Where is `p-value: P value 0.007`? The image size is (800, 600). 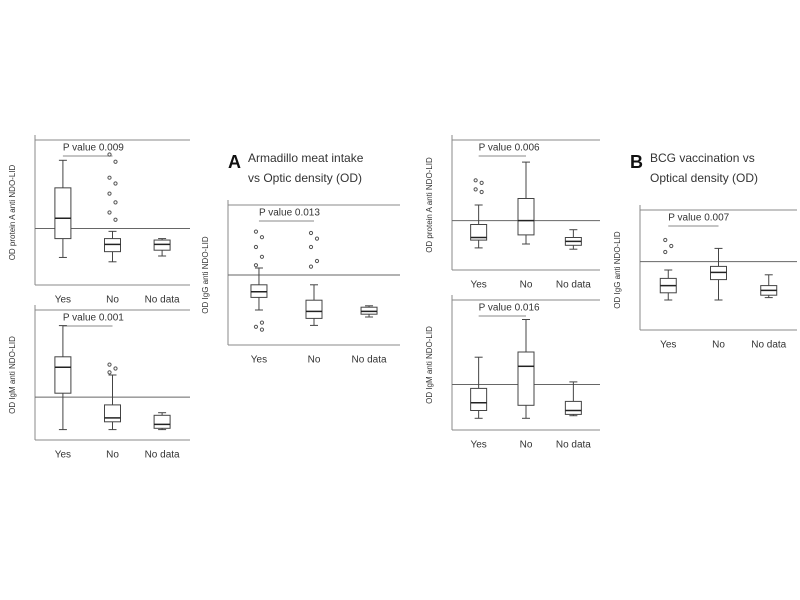 p-value: P value 0.007 is located at coordinates (698, 218).